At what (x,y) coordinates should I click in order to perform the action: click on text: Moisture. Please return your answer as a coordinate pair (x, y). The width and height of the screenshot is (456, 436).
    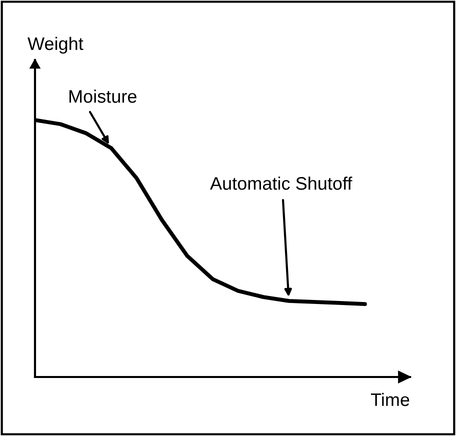
    Looking at the image, I should click on (102, 96).